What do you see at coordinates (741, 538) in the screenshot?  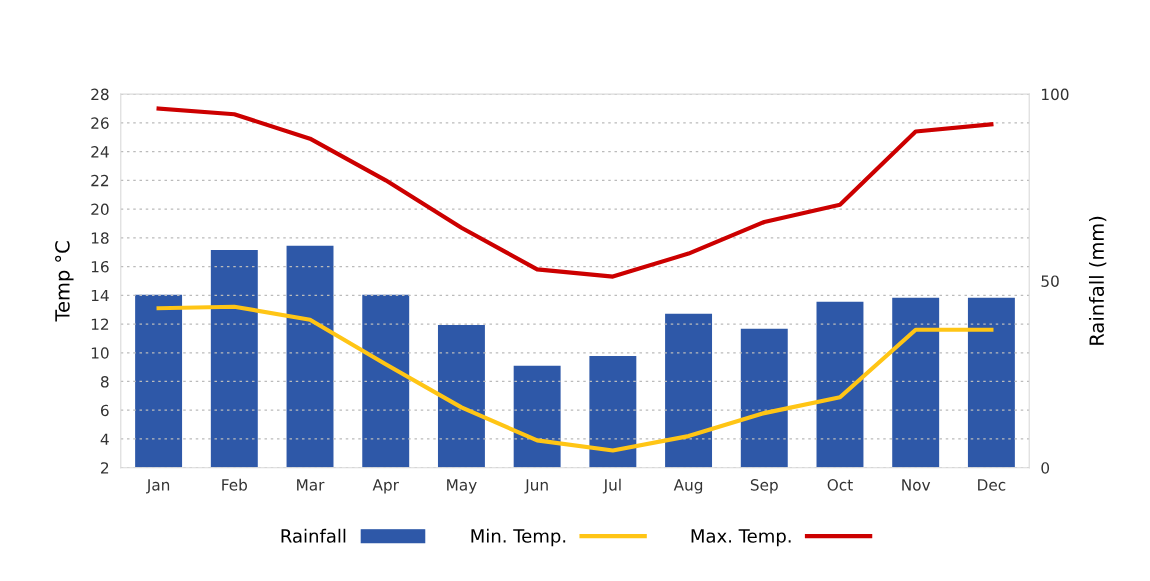 I see `legend-label: Max. Temp.` at bounding box center [741, 538].